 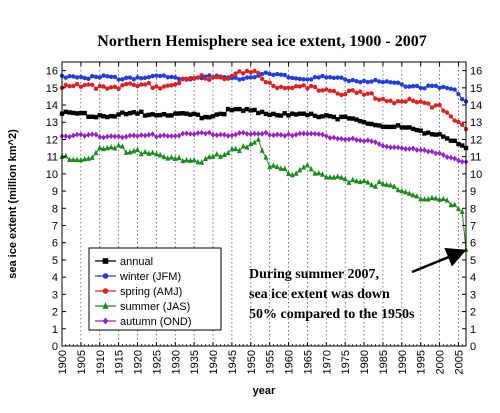 What do you see at coordinates (264, 128) in the screenshot?
I see `series-annual` at bounding box center [264, 128].